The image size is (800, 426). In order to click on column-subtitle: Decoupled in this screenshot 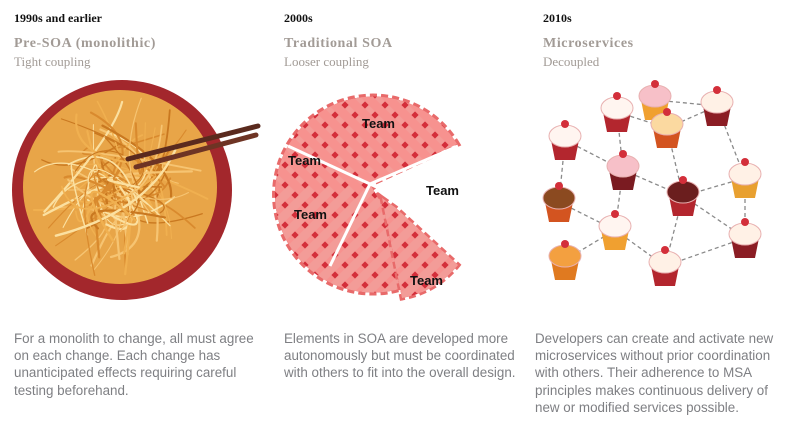, I will do `click(571, 61)`.